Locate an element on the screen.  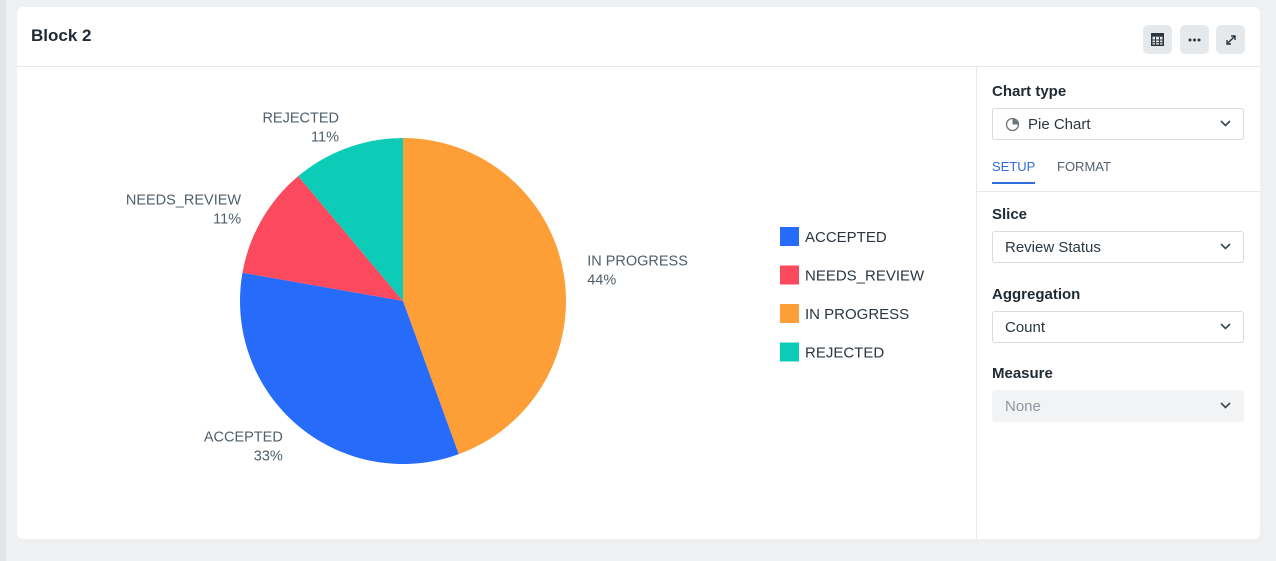
measure-select: None is located at coordinates (1118, 406).